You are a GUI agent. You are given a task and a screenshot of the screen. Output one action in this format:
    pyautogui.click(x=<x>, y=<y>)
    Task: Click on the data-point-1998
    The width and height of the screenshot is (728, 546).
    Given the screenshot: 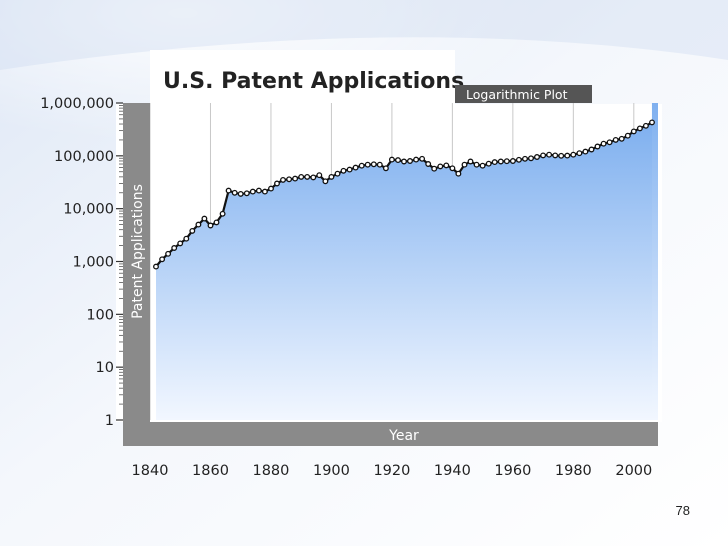 What is the action you would take?
    pyautogui.click(x=627, y=135)
    